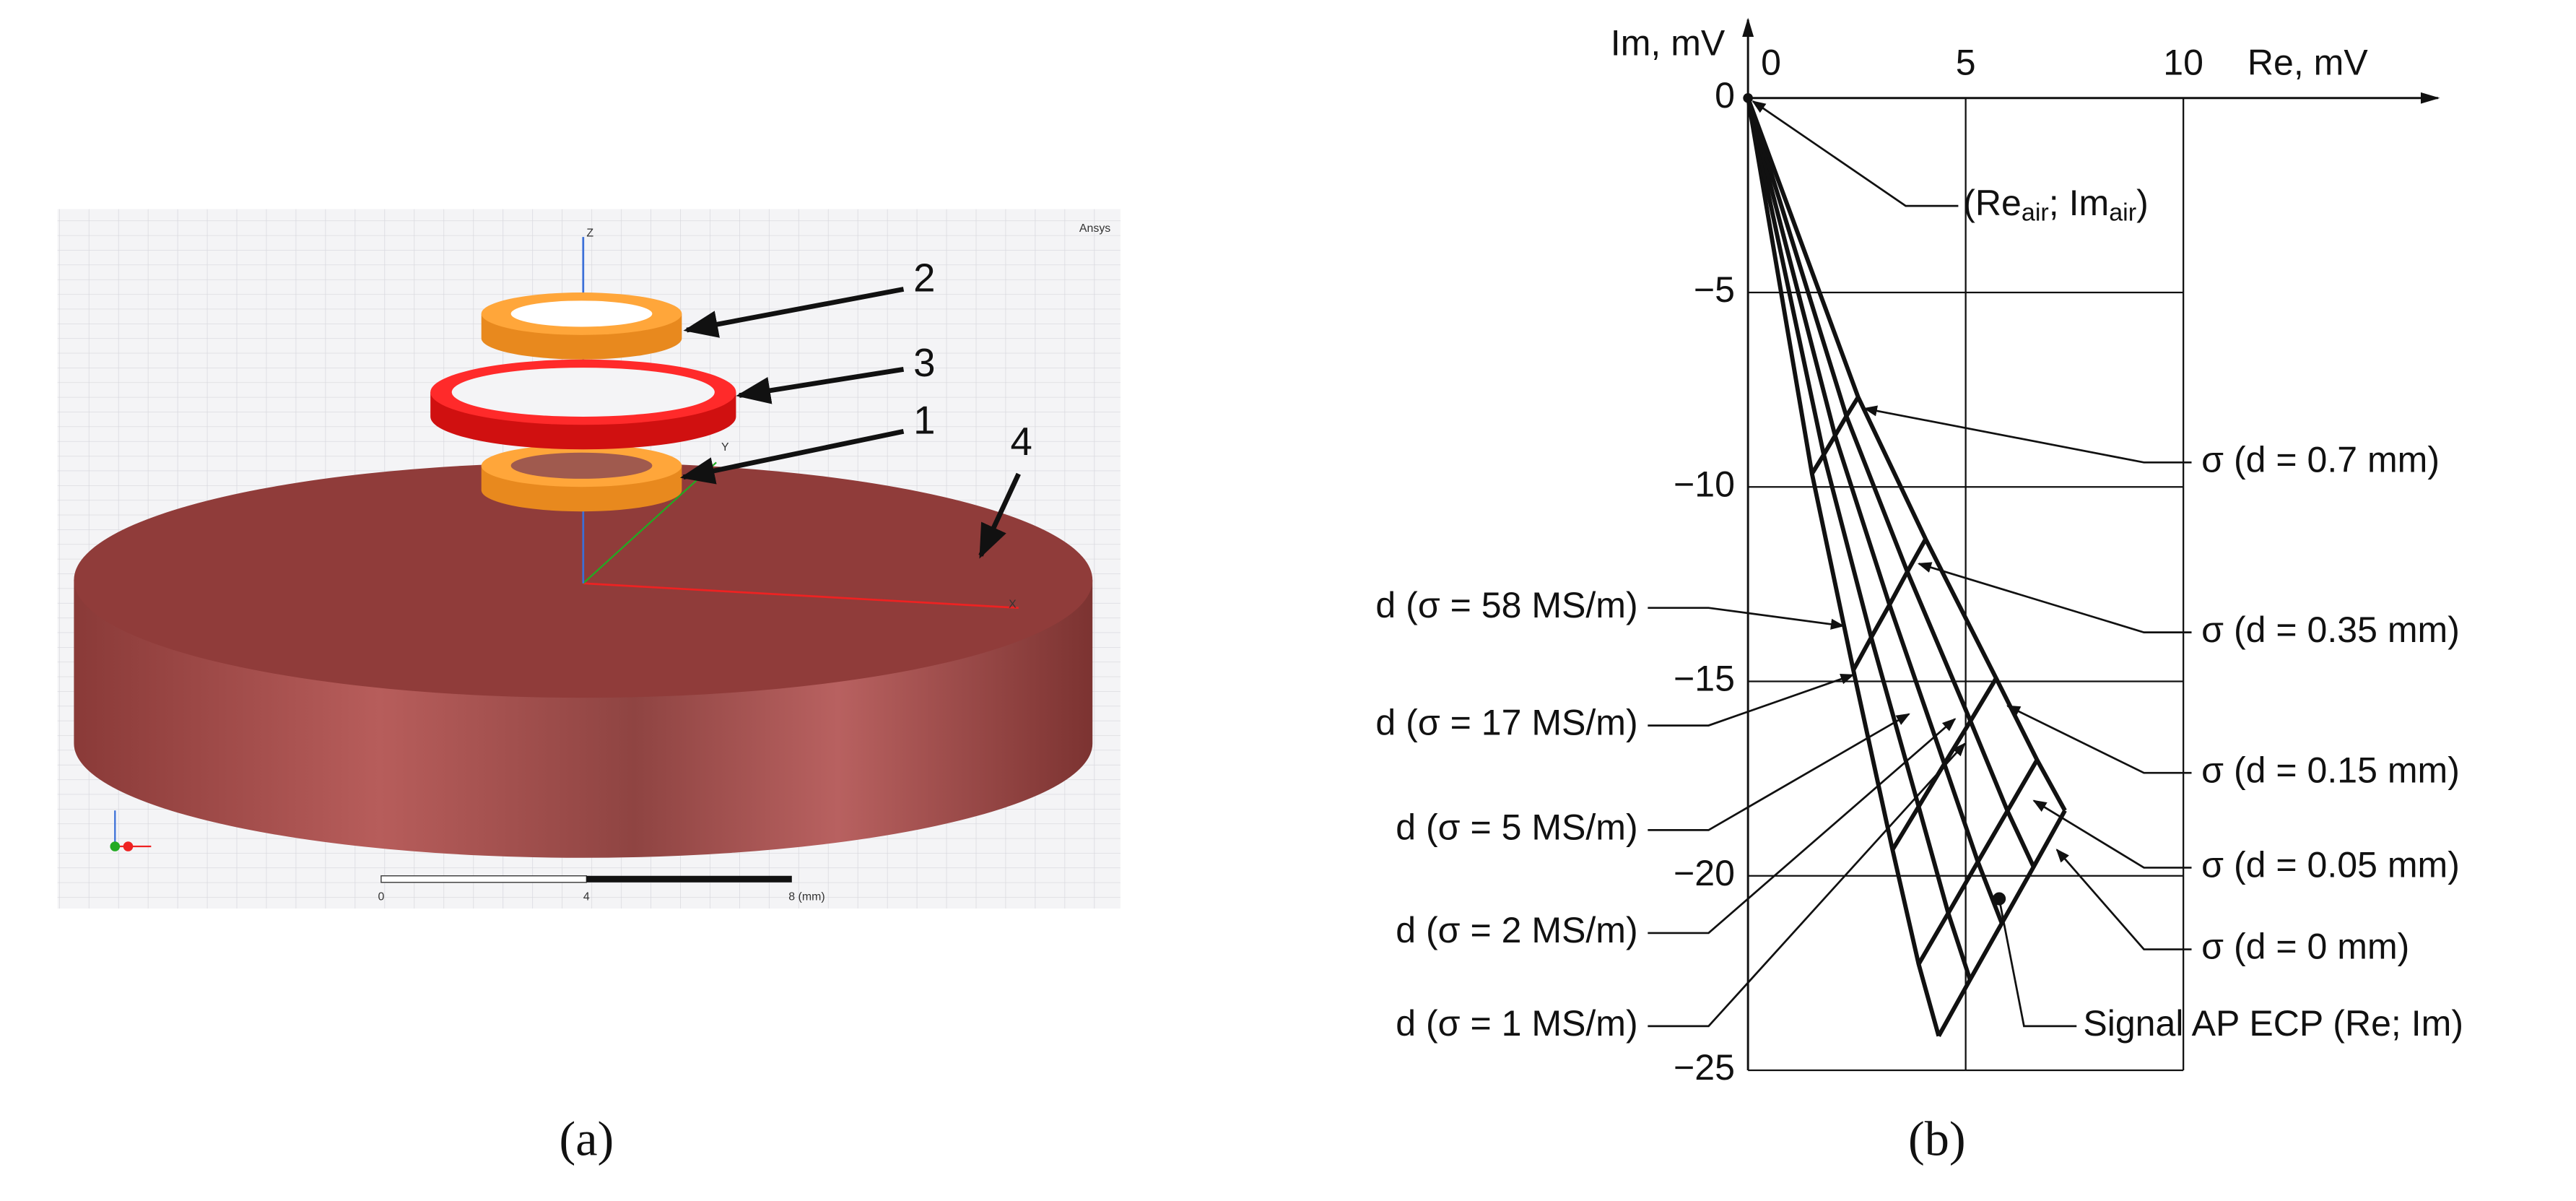 The height and width of the screenshot is (1201, 2576). I want to click on x-tick-label: 0, so click(1771, 63).